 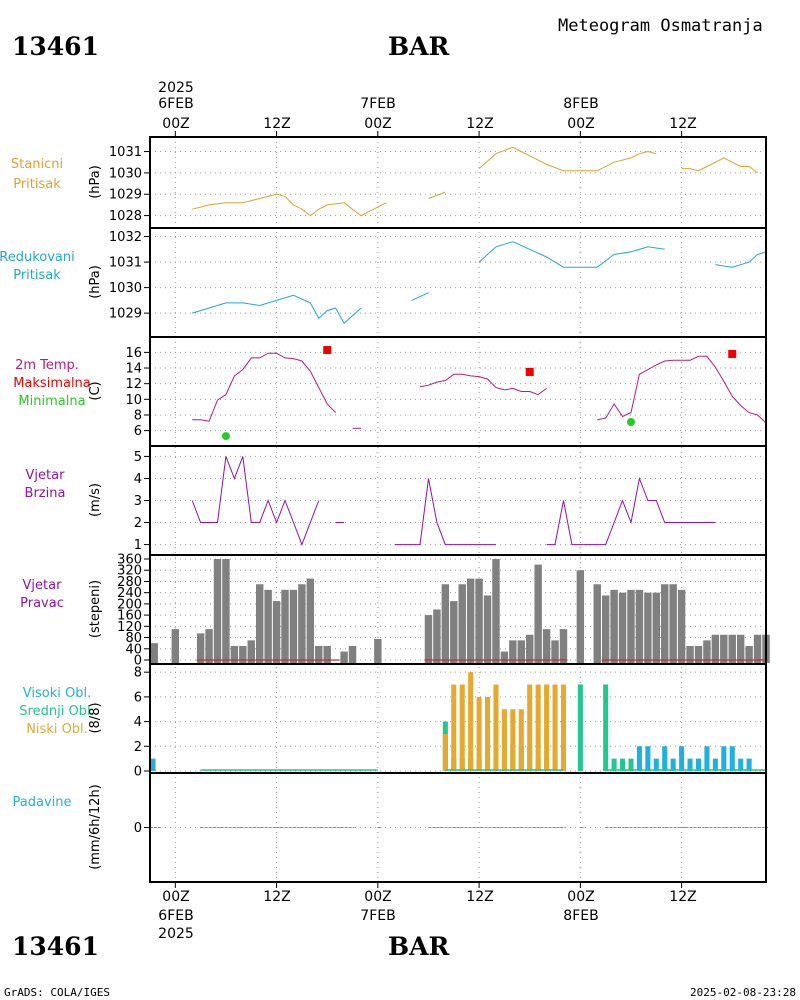 What do you see at coordinates (129, 593) in the screenshot?
I see `pravac-ytick-label-6: 240` at bounding box center [129, 593].